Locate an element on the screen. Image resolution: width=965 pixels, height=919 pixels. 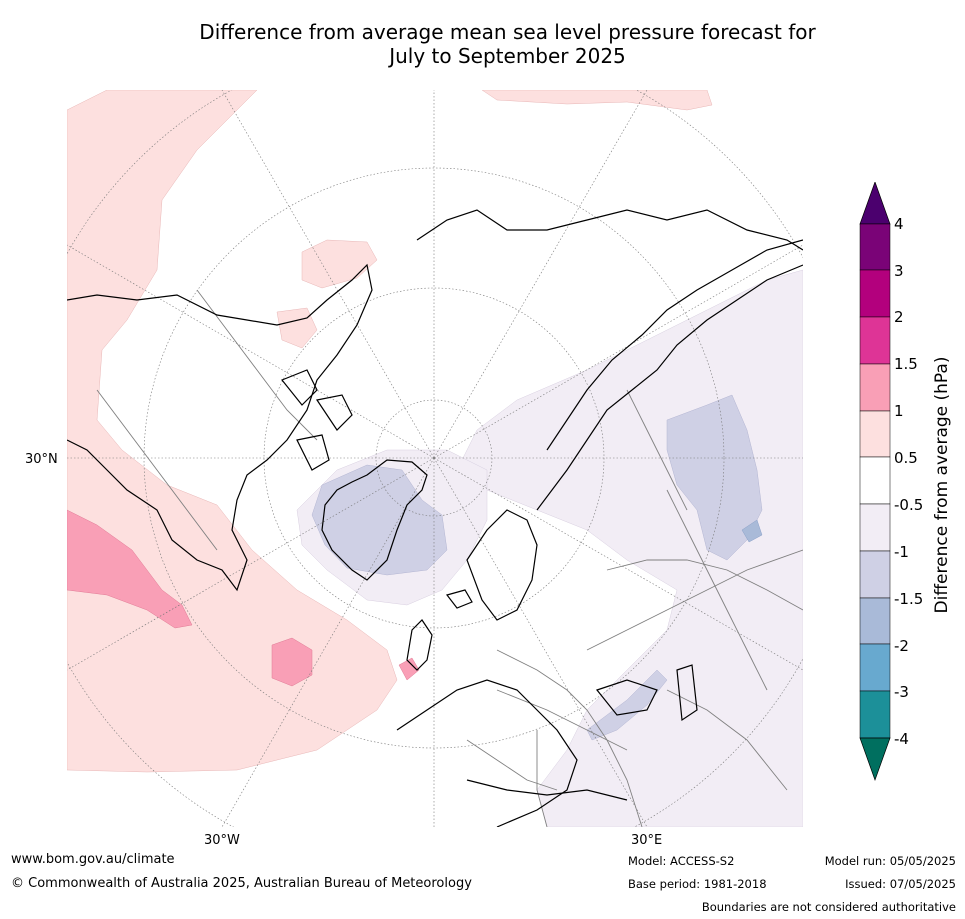
colorbar-title: Difference from average (hPa) is located at coordinates (942, 485).